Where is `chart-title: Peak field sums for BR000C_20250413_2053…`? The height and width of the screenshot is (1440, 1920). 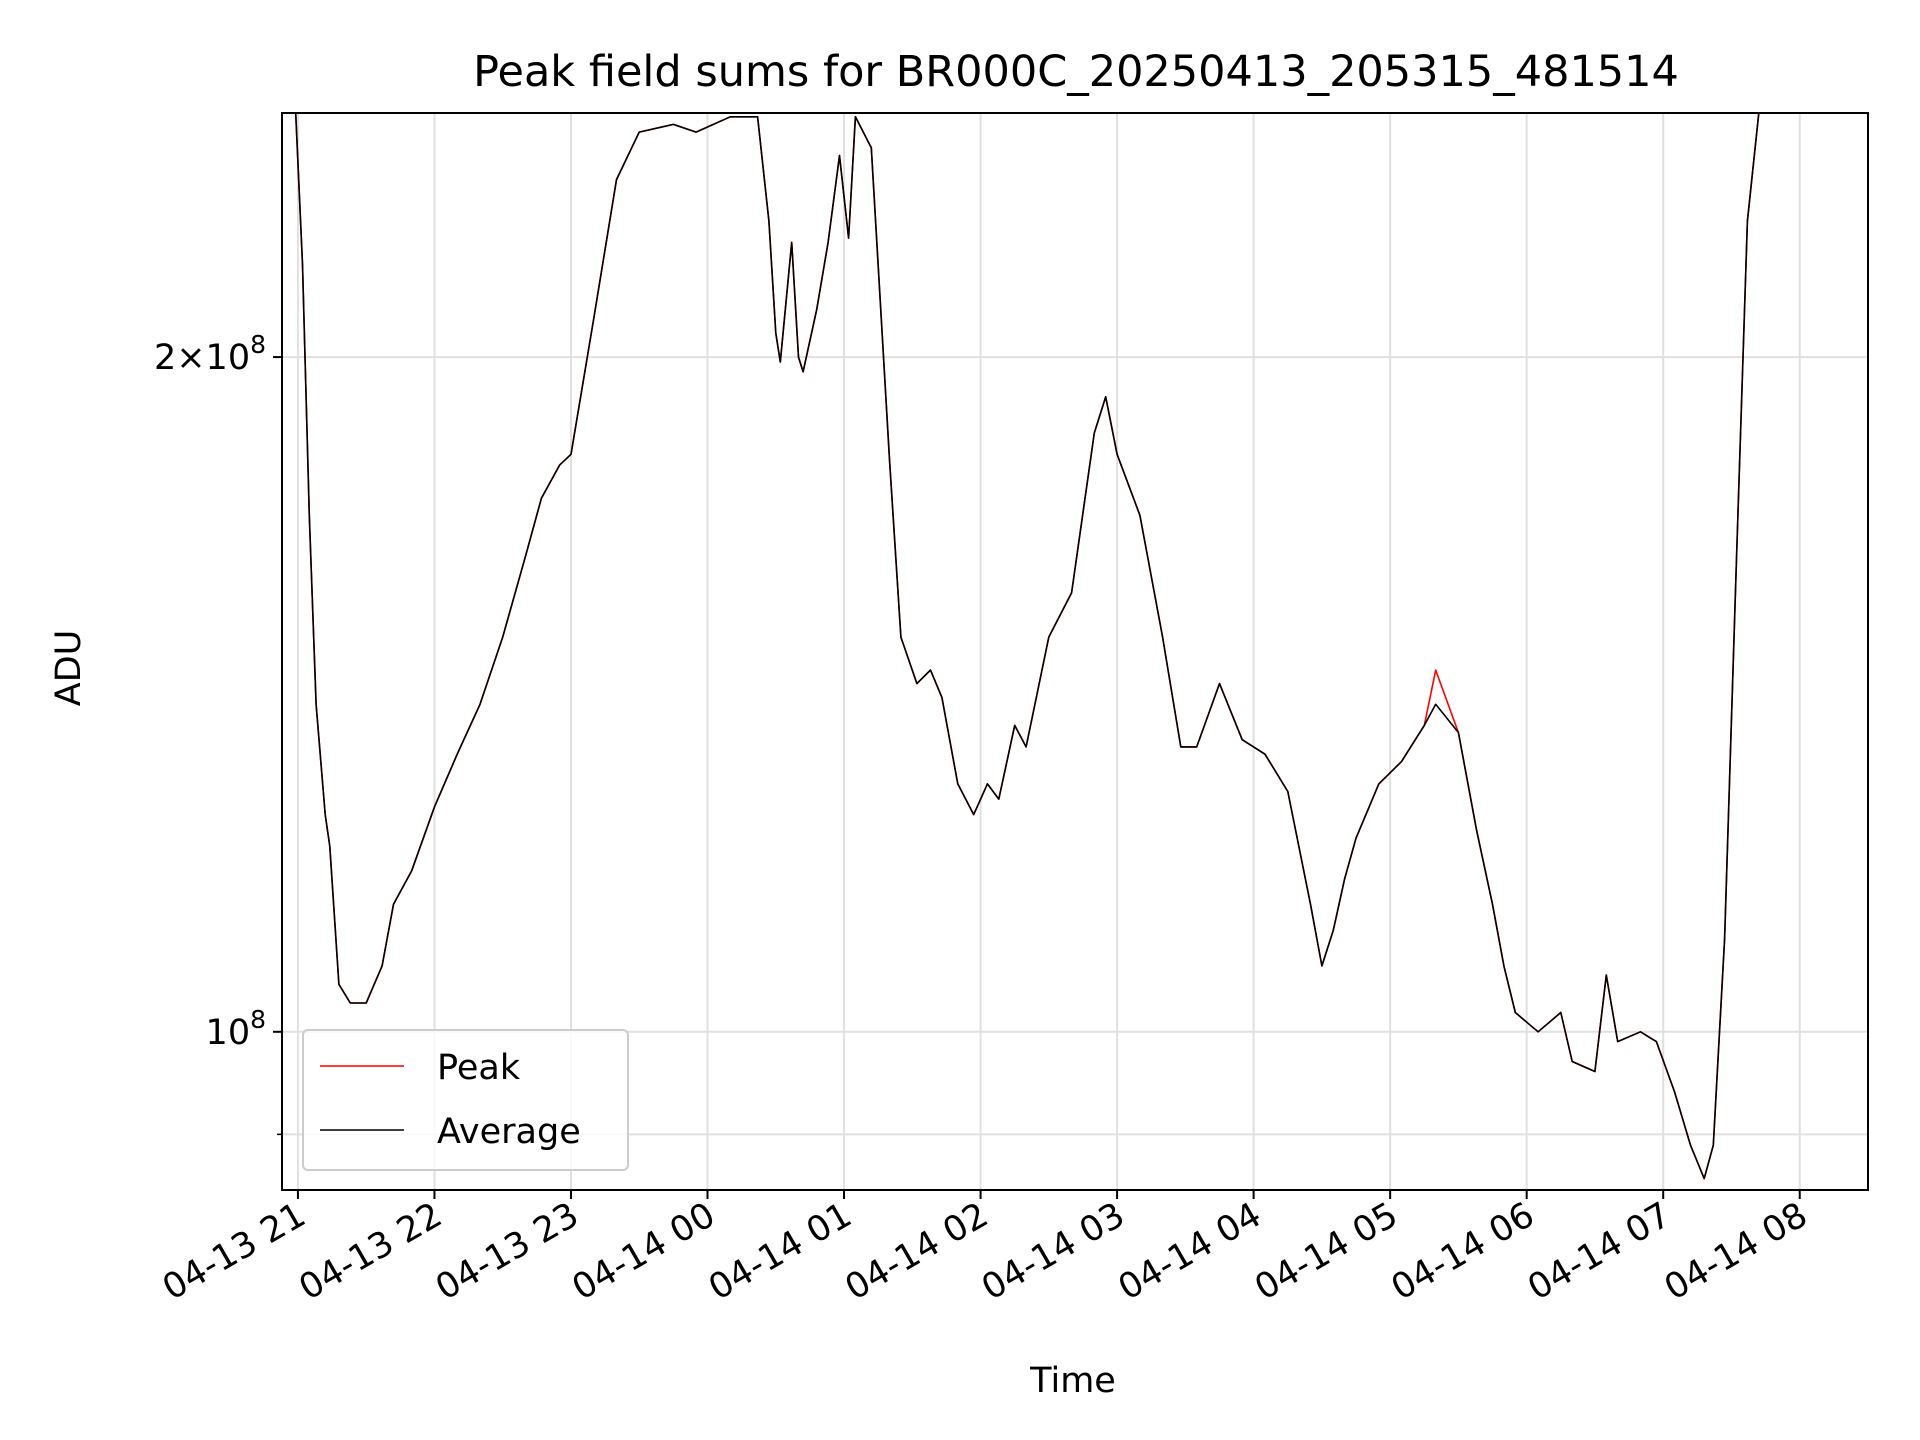
chart-title: Peak field sums for BR000C_20250413_2053… is located at coordinates (1076, 72).